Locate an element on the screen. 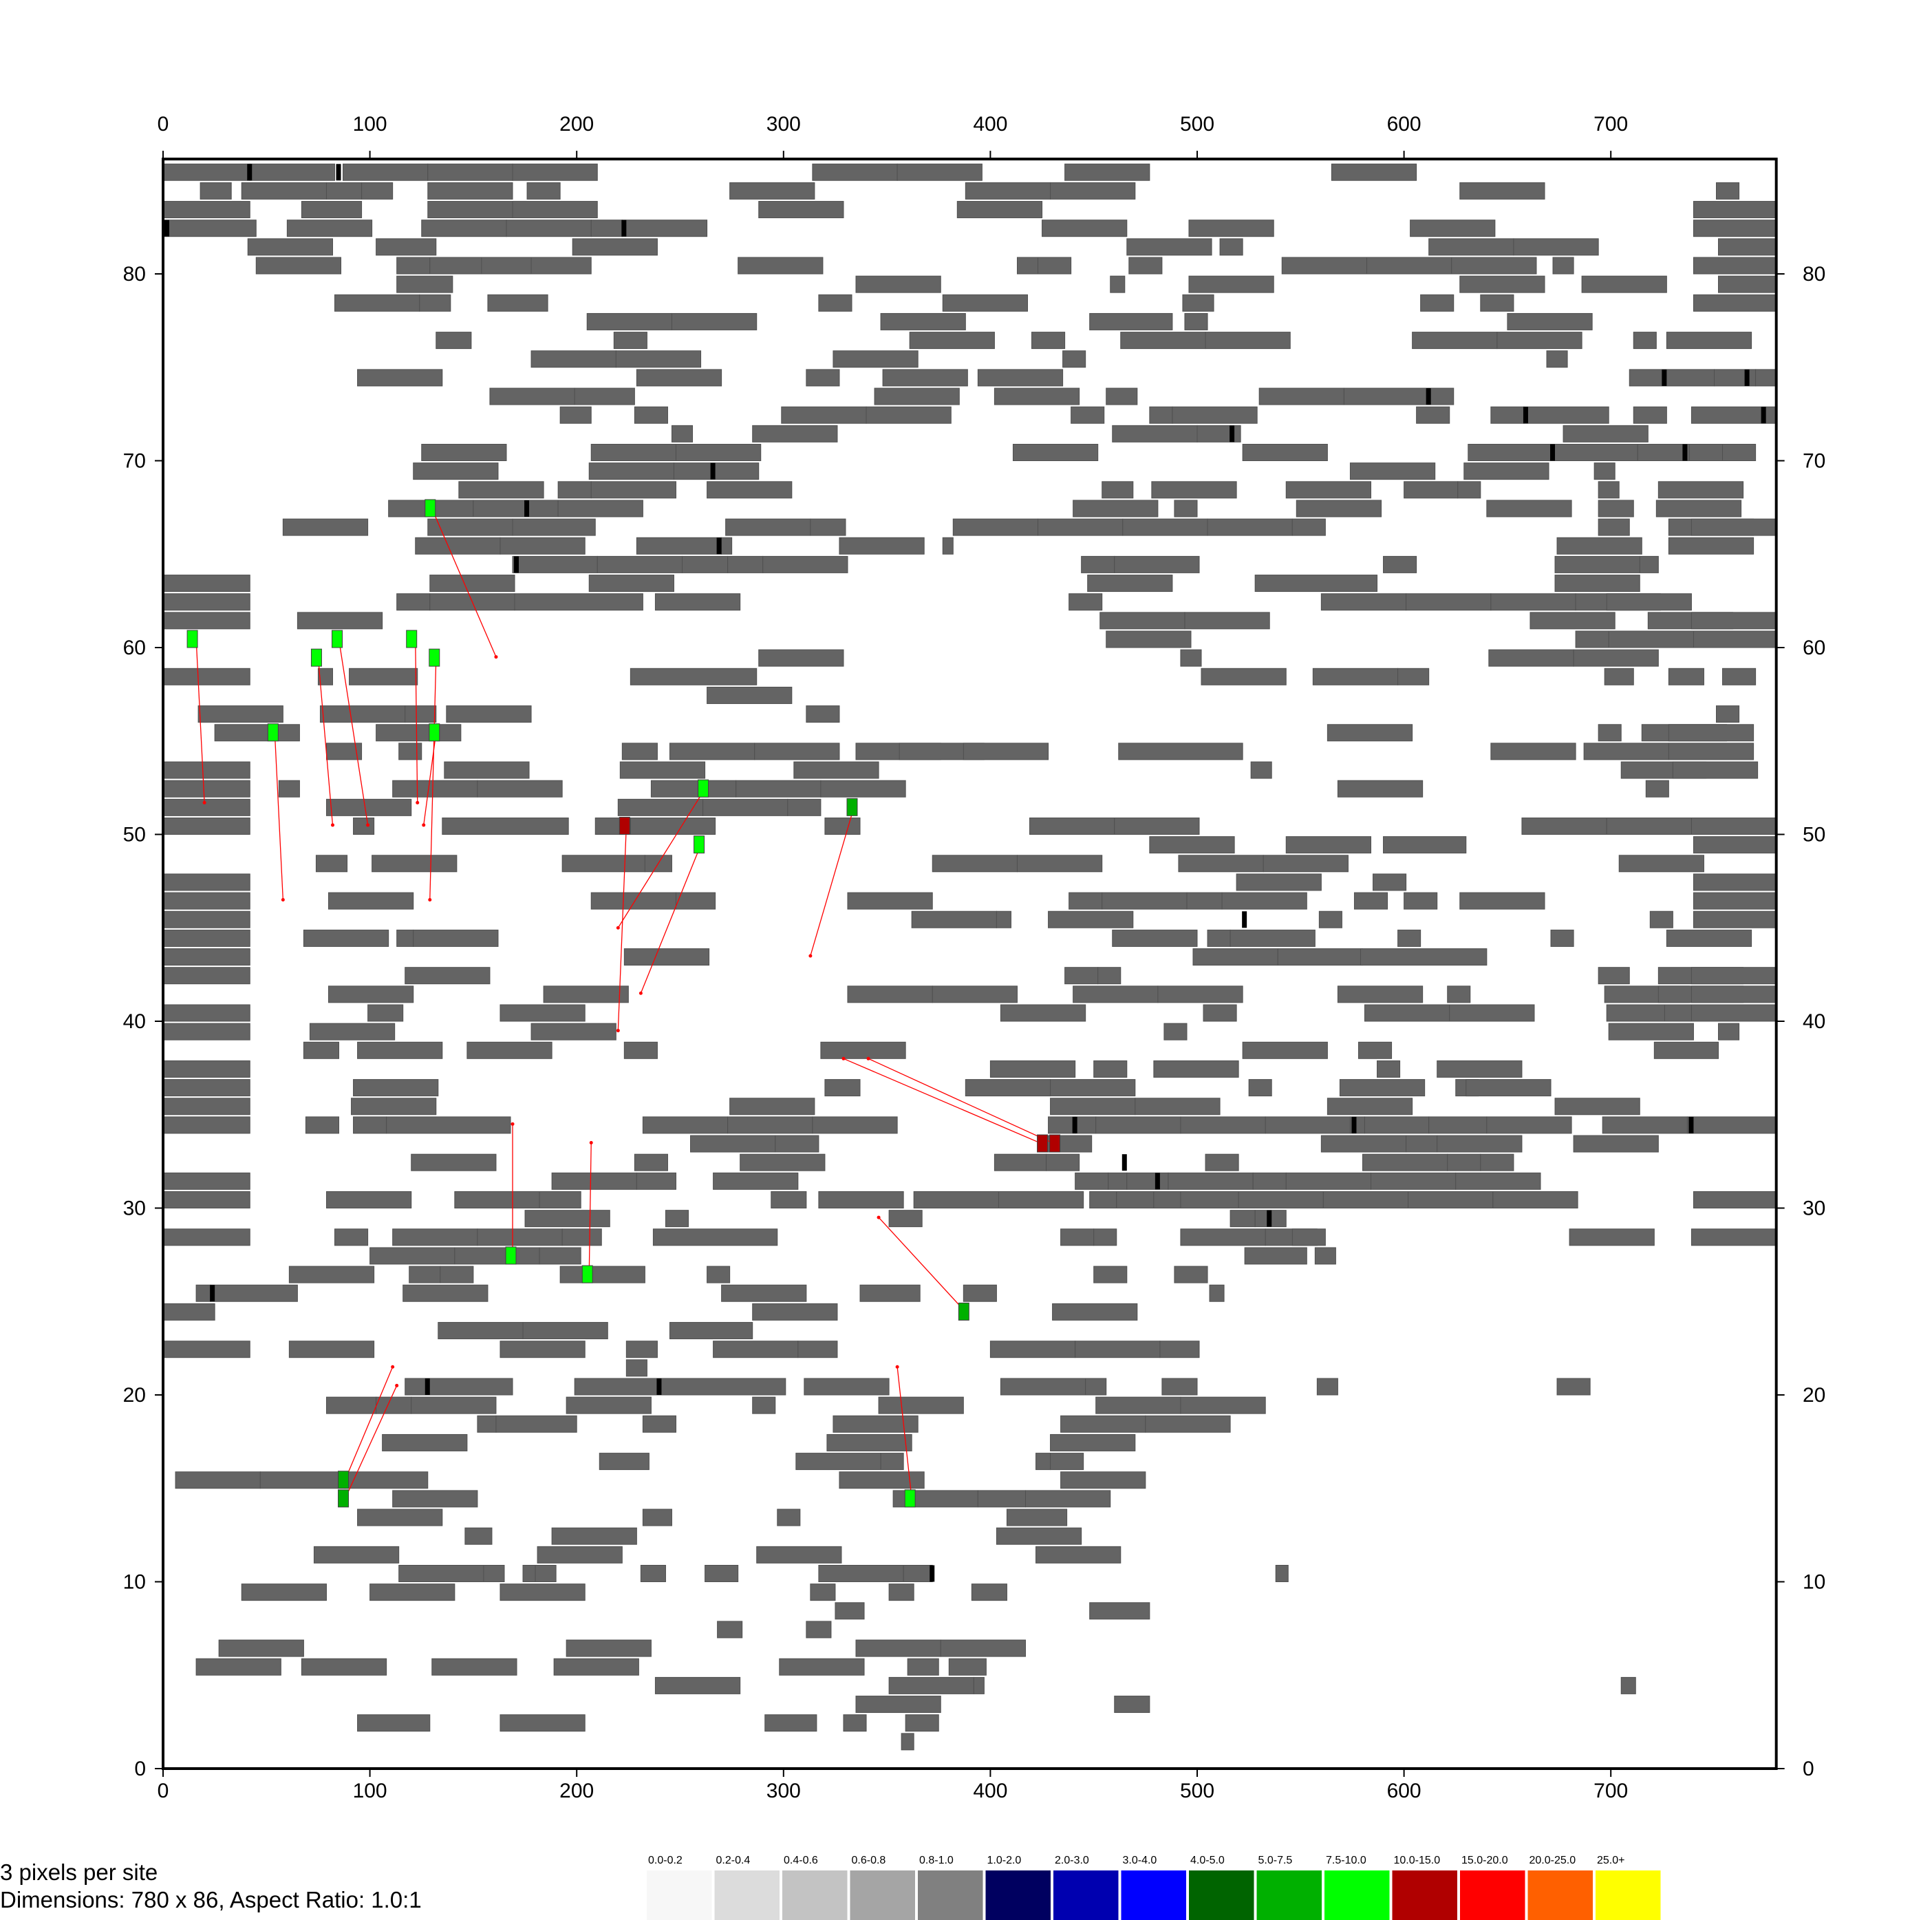 The image size is (1932, 1920). x-tick-label-top: 700 is located at coordinates (1610, 125).